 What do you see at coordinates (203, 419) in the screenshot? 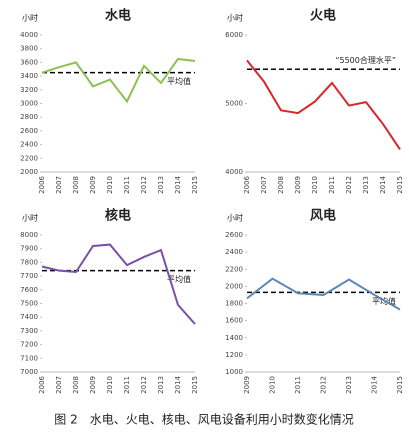
I see `caption: 图 2 水电、火电、核电、风电设备利用小时数变化情况` at bounding box center [203, 419].